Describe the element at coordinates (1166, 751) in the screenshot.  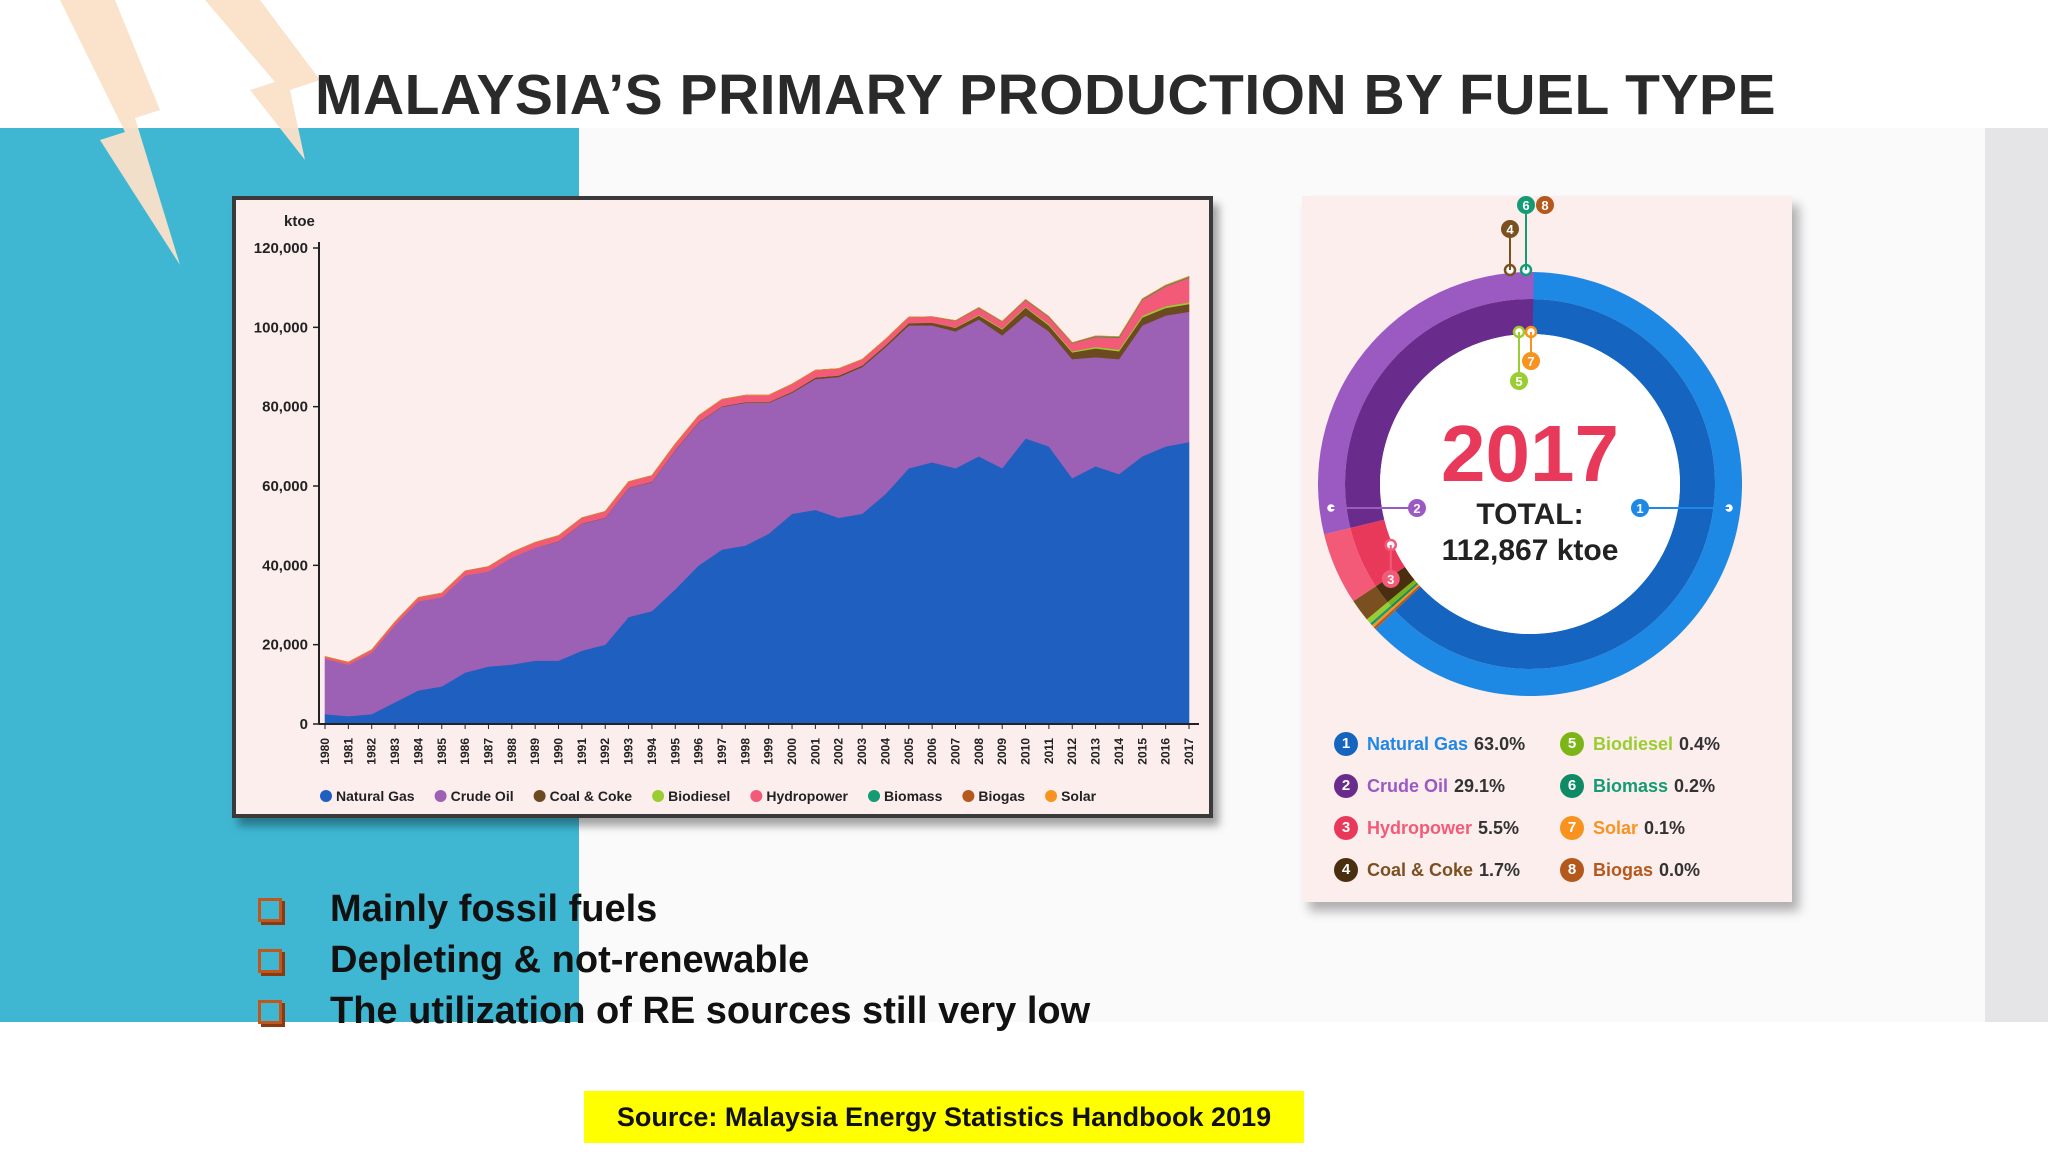
I see `x-tick-label: 2016` at that location.